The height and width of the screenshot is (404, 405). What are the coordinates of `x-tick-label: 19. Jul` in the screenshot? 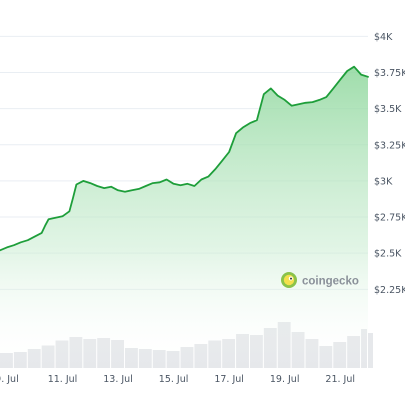 It's located at (285, 379).